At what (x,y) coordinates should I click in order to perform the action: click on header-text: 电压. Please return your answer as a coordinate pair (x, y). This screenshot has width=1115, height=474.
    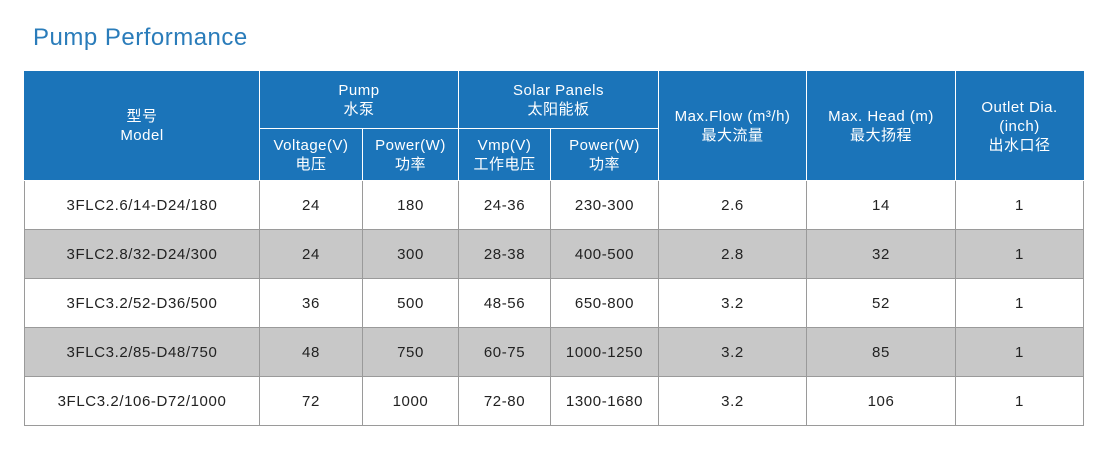
    Looking at the image, I should click on (311, 164).